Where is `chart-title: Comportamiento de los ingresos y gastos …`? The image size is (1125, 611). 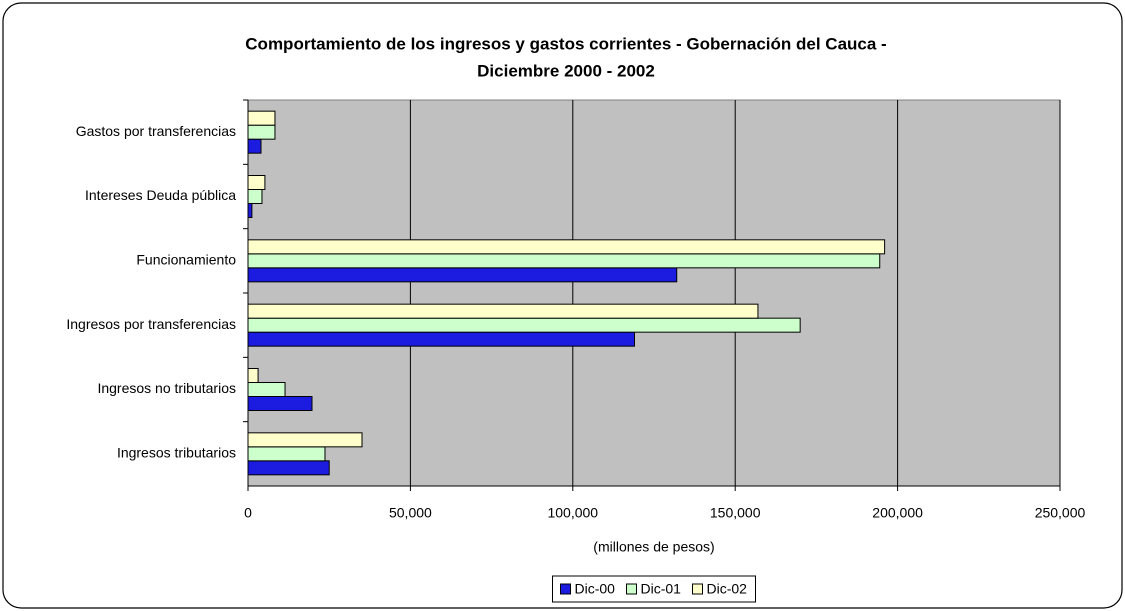
chart-title: Comportamiento de los ingresos y gastos … is located at coordinates (565, 43).